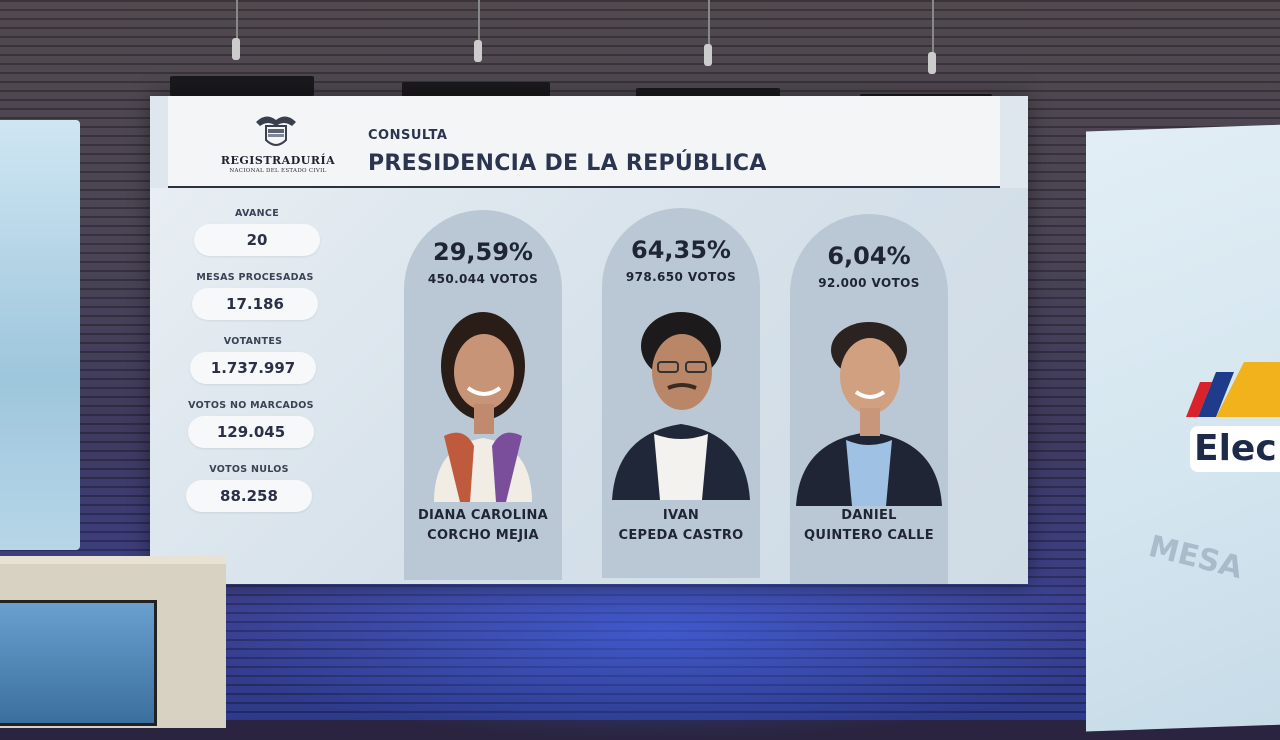 This screenshot has width=1280, height=740. I want to click on candidate-card: 64,35% 978.650 VOTOS IVAN CEPEDA CASTRO, so click(681, 393).